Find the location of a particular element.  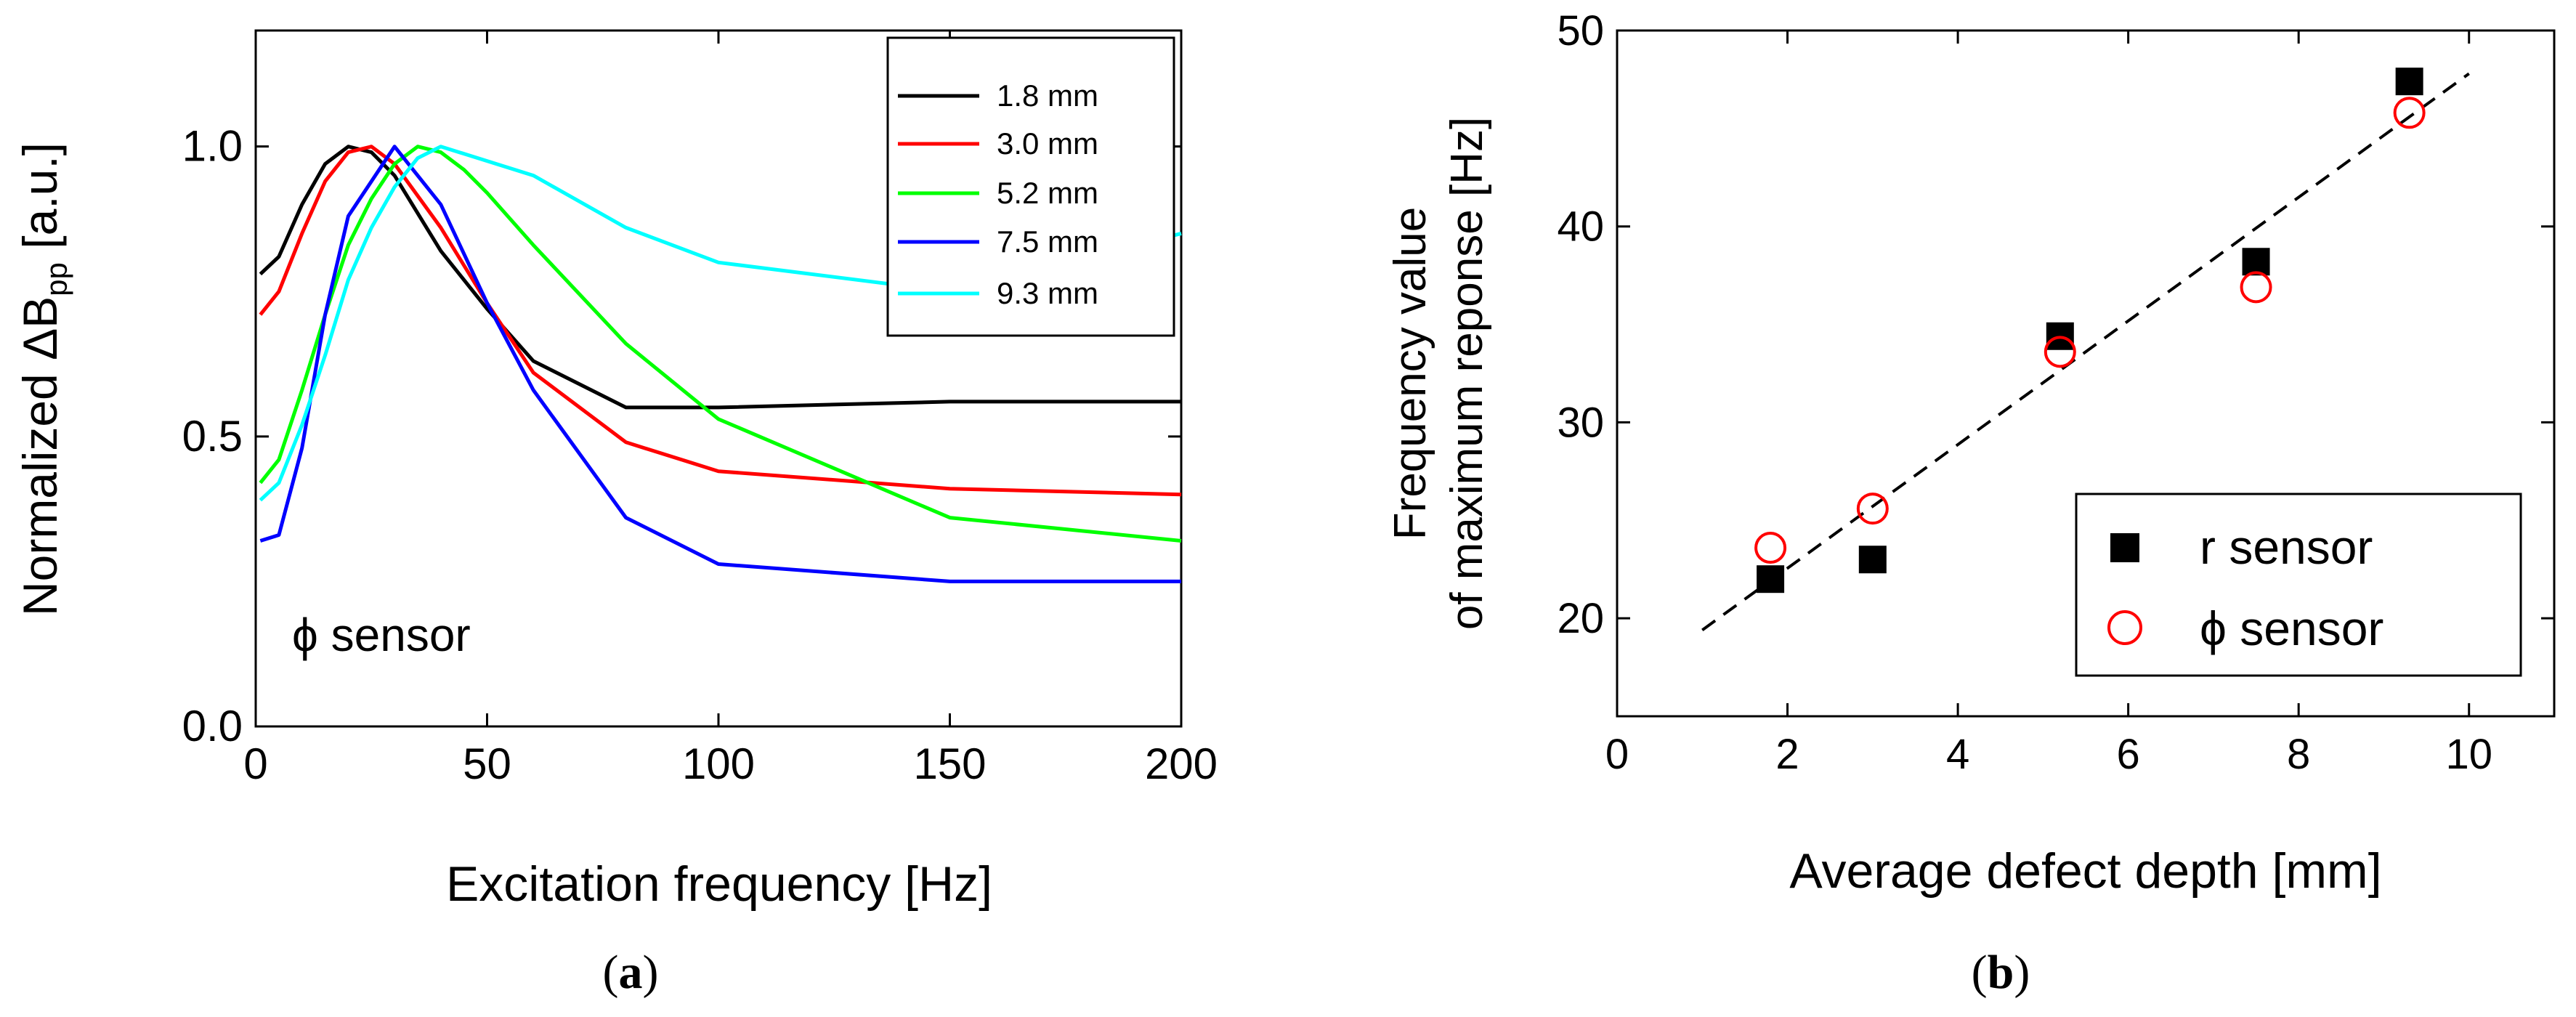

panel-b-x-tick-label: 0 is located at coordinates (1617, 754).